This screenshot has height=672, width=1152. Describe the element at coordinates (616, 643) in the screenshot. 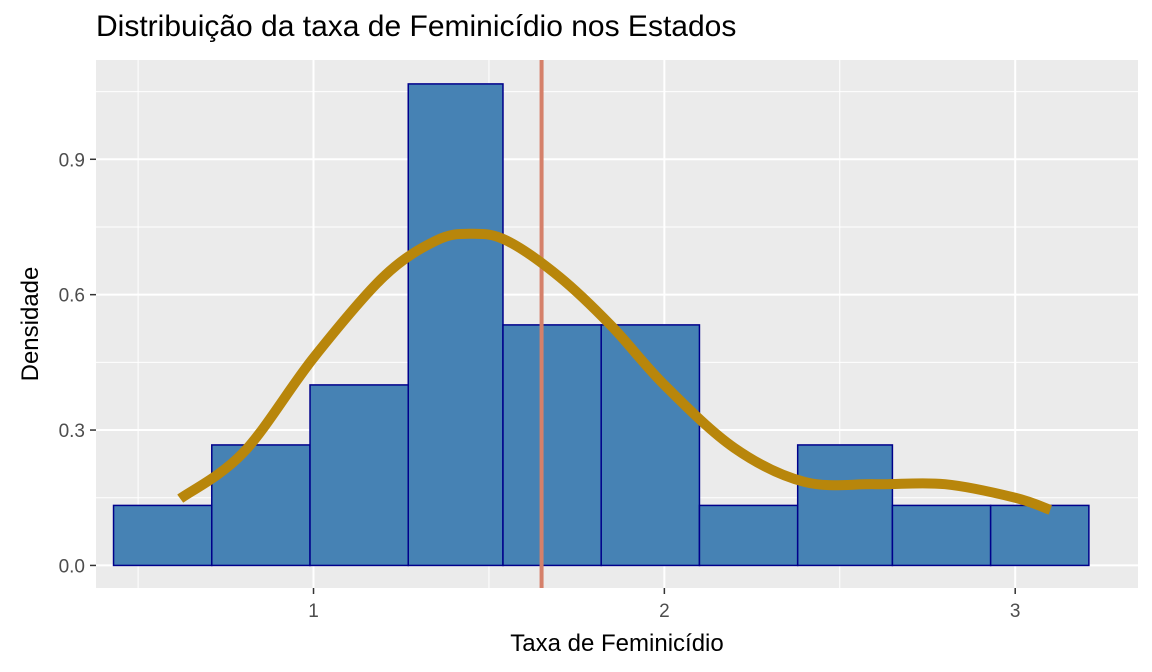

I see `x-axis-title: Taxa de Feminicídio` at that location.